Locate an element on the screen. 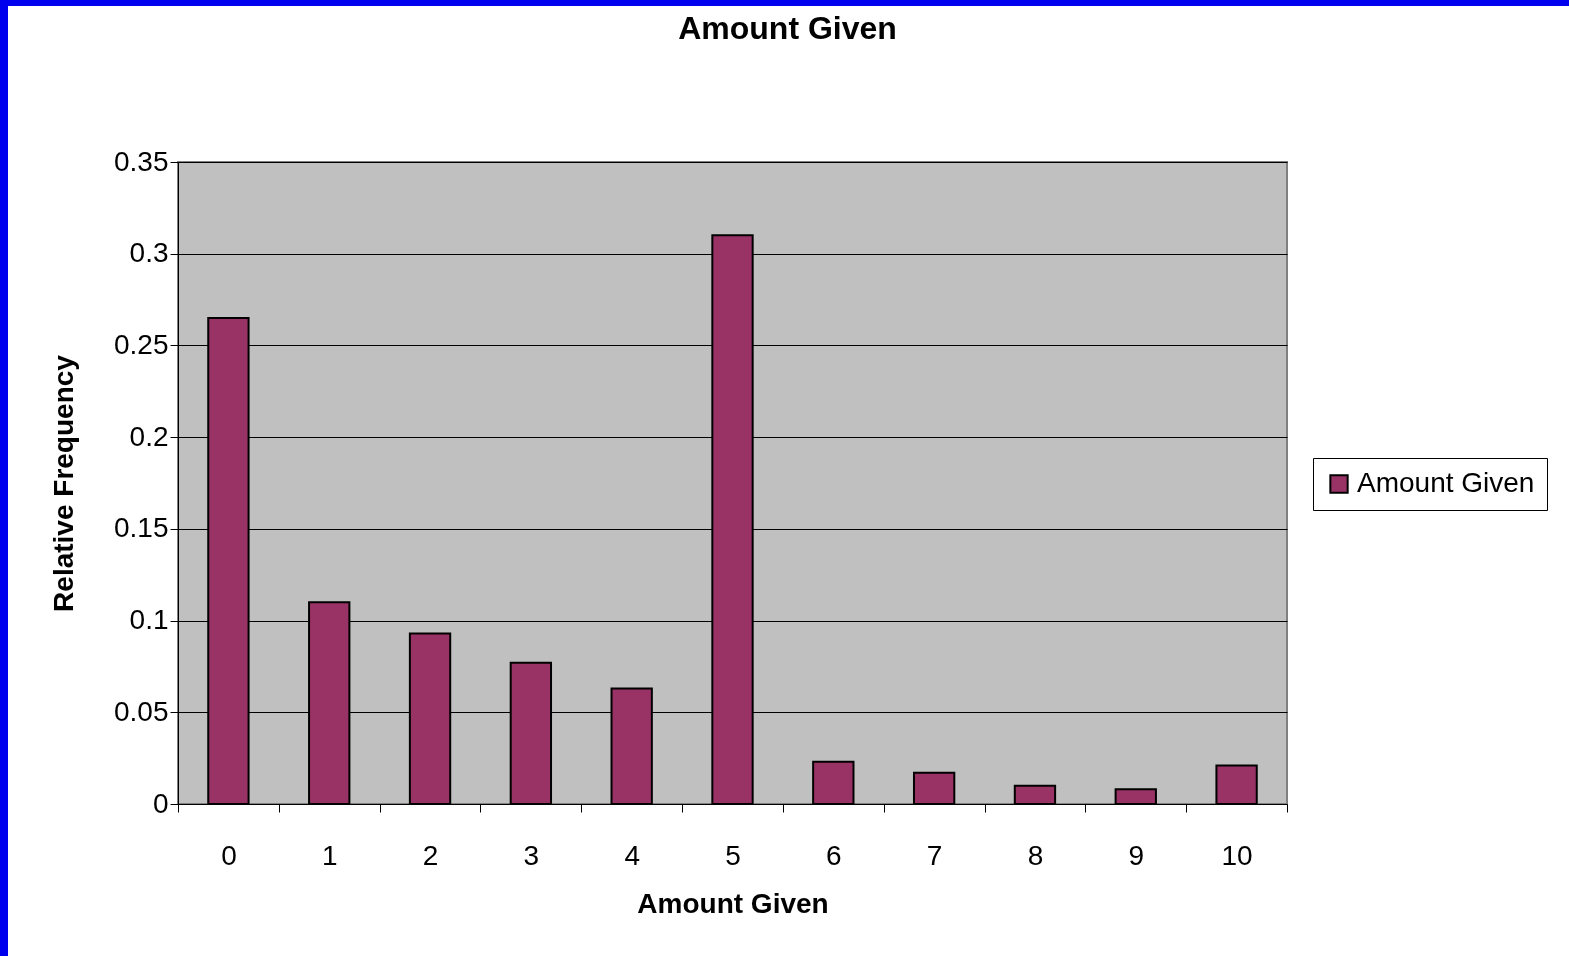 This screenshot has width=1569, height=956. y-axis-title: Relative Frequency is located at coordinates (63, 483).